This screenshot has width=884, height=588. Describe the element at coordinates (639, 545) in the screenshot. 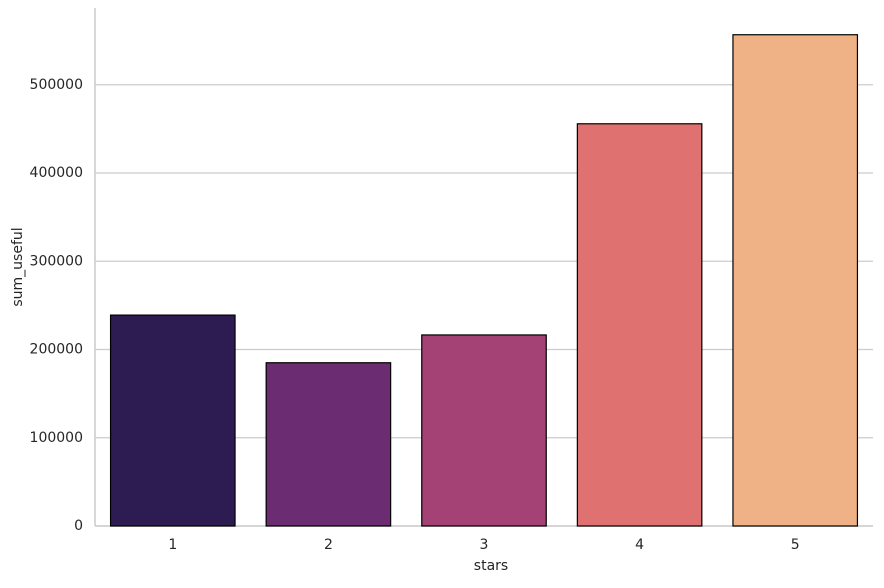

I see `x-tick-label: 4` at that location.